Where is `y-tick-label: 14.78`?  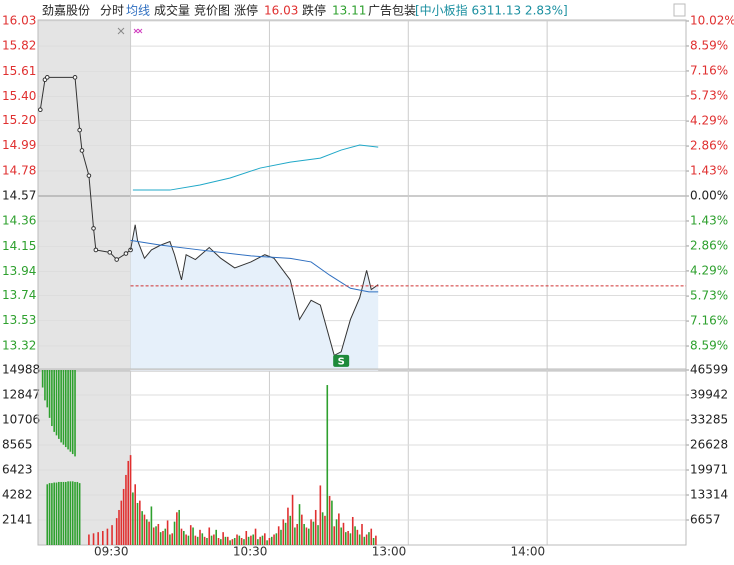 y-tick-label: 14.78 is located at coordinates (19, 170).